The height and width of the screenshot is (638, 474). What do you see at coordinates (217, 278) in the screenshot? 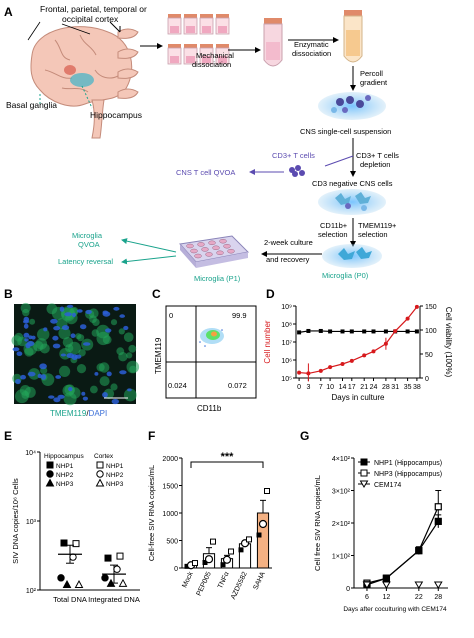
I see `microglia-p1-label: Microglia (P1)` at bounding box center [217, 278].